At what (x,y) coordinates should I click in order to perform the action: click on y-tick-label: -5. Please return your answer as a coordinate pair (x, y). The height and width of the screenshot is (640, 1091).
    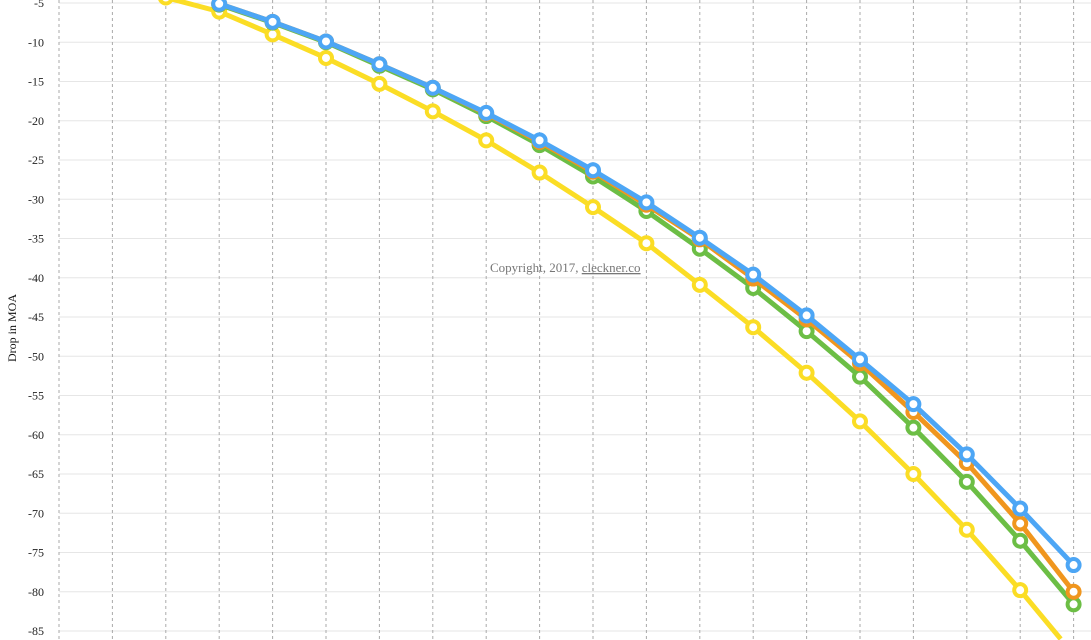
    Looking at the image, I should click on (39, 5).